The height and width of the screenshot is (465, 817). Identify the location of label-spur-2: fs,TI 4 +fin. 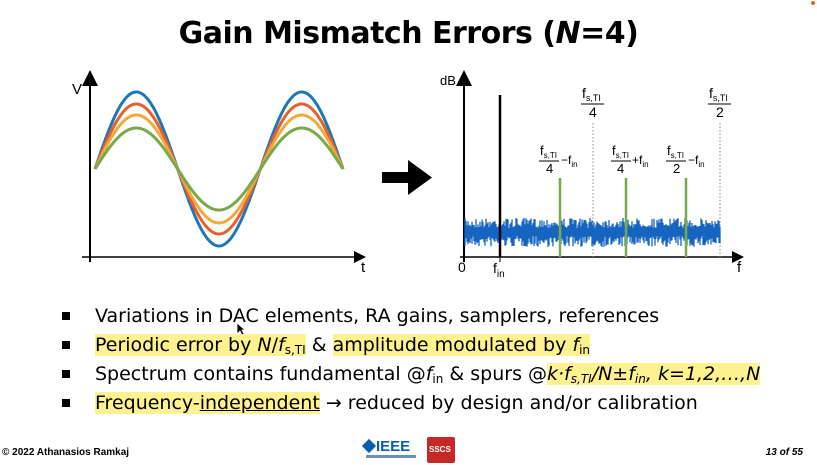
(630, 159).